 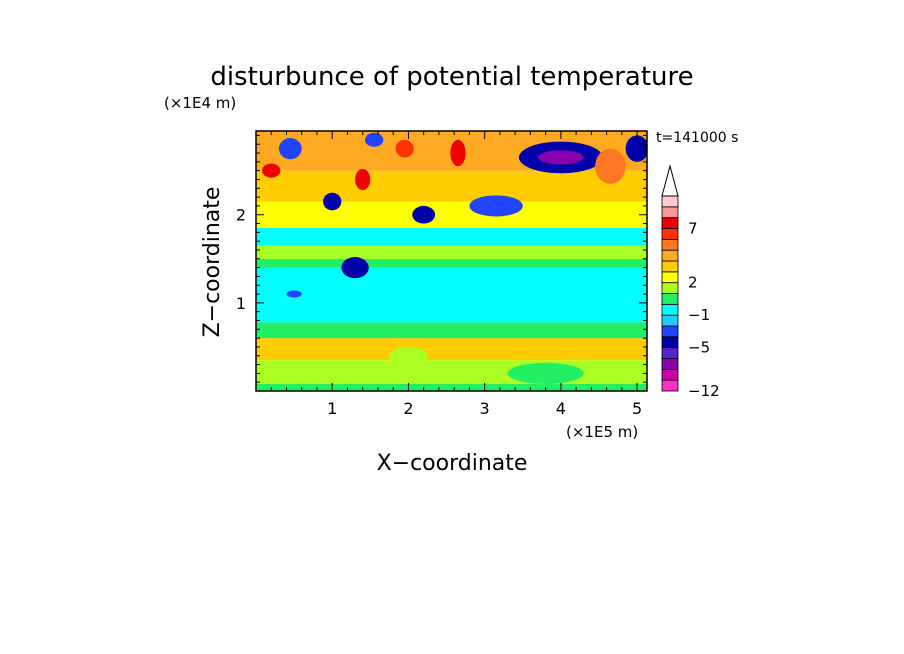 I want to click on x-tick-label: 4, so click(x=561, y=408).